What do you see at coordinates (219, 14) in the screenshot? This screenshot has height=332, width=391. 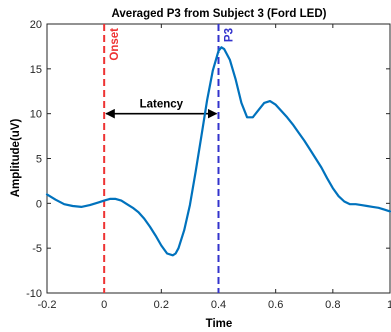 I see `chart-title: Averaged P3 from Subject 3 (Ford LED)` at bounding box center [219, 14].